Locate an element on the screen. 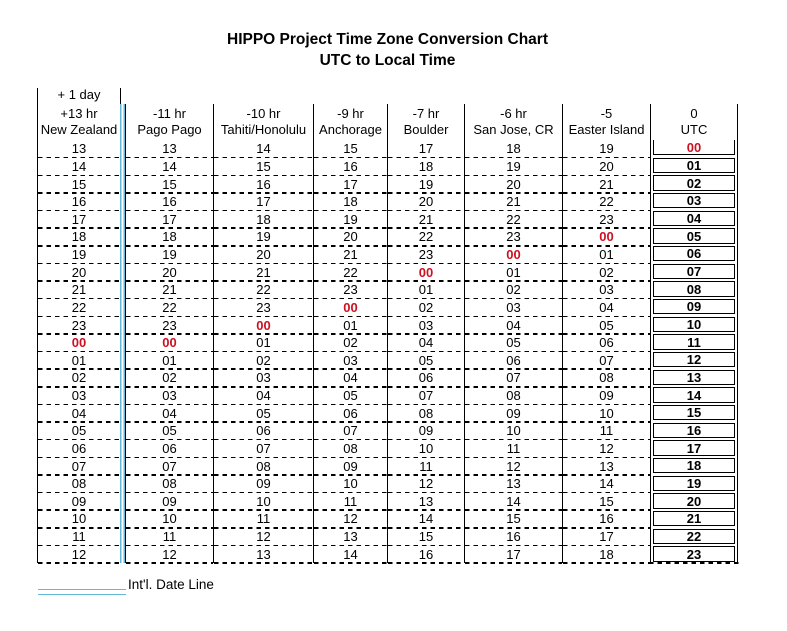  utc-time-value: 18 is located at coordinates (694, 466).